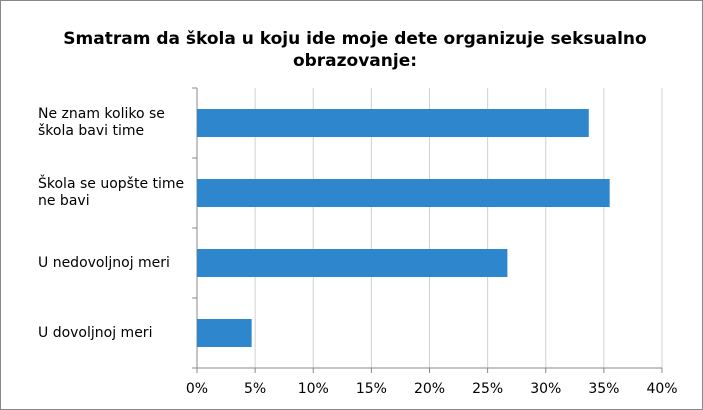 The height and width of the screenshot is (410, 703). I want to click on x-tick-label: 40%, so click(662, 389).